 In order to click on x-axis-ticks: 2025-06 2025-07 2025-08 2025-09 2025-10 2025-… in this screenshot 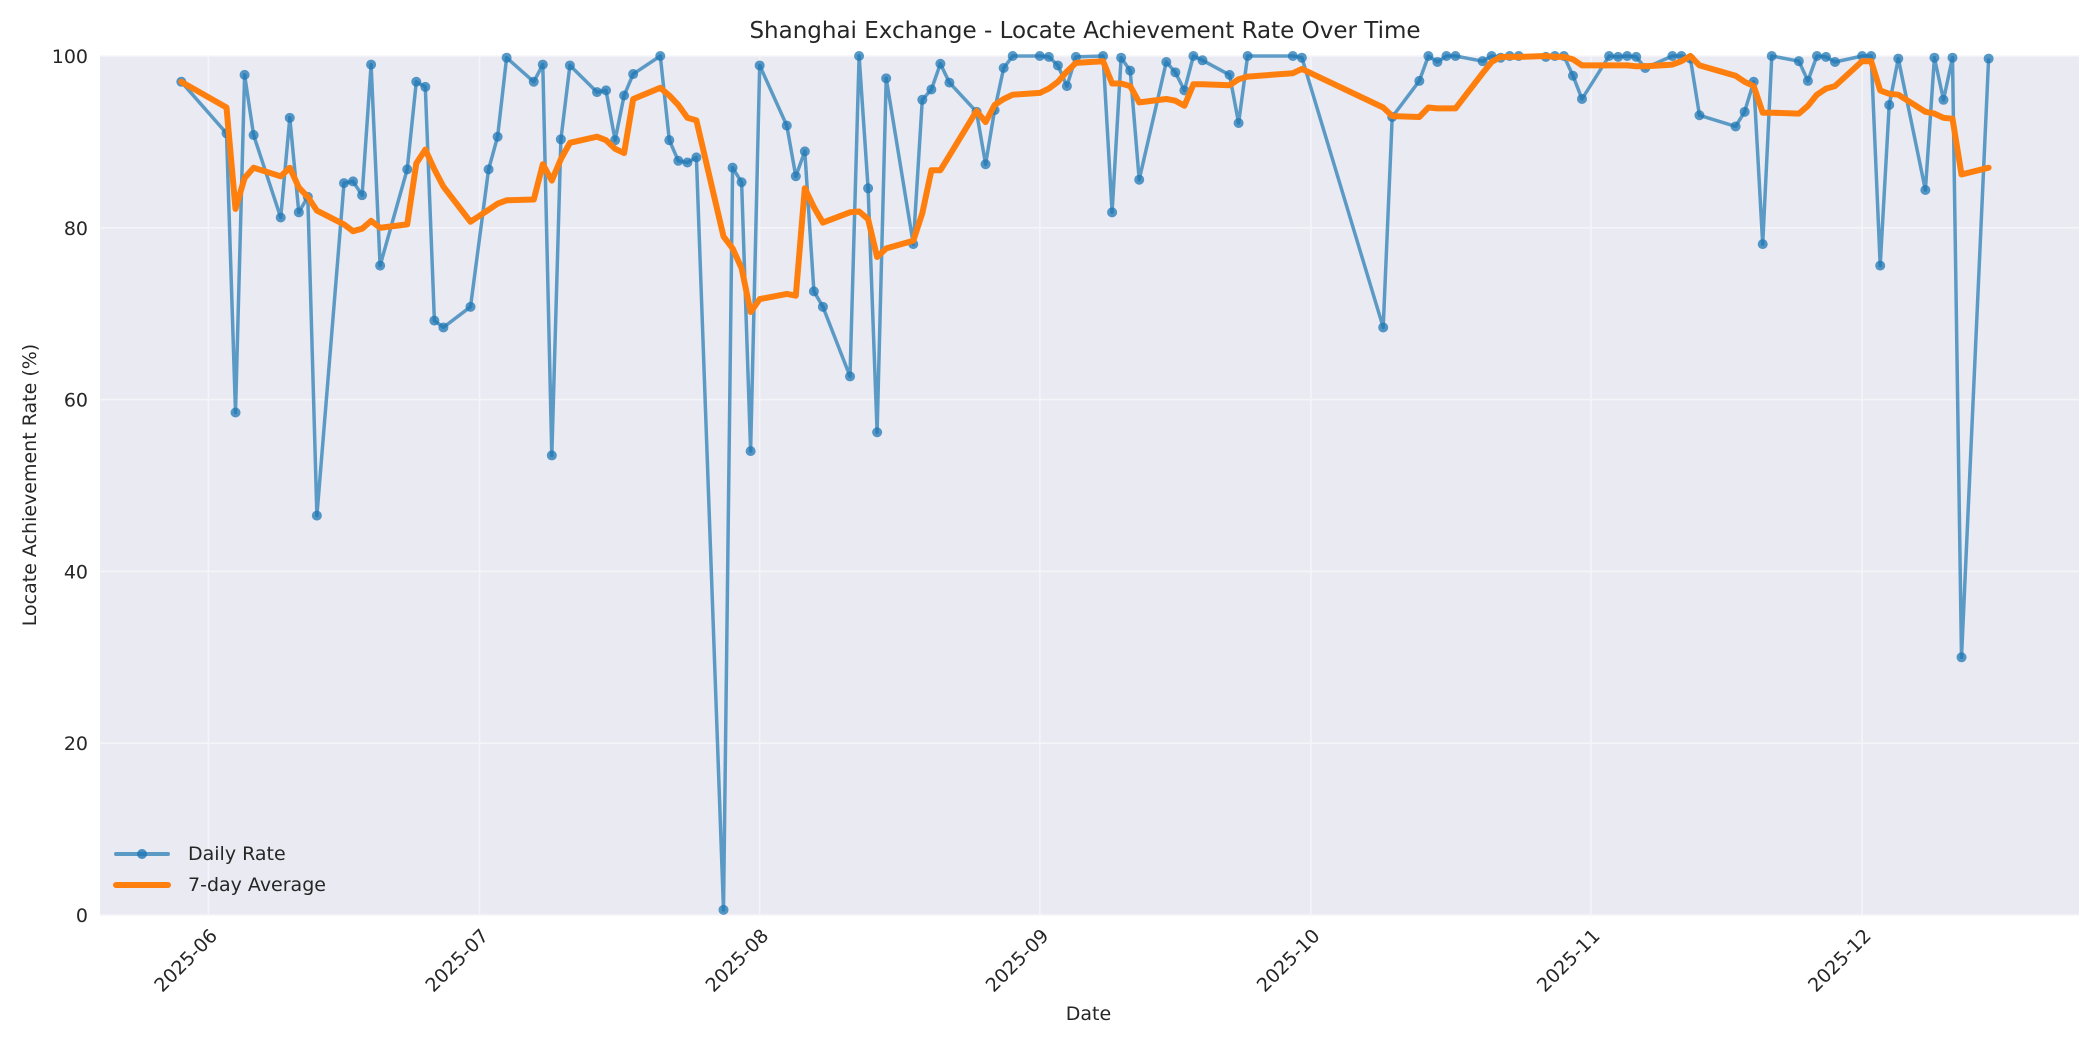, I will do `click(1012, 961)`.